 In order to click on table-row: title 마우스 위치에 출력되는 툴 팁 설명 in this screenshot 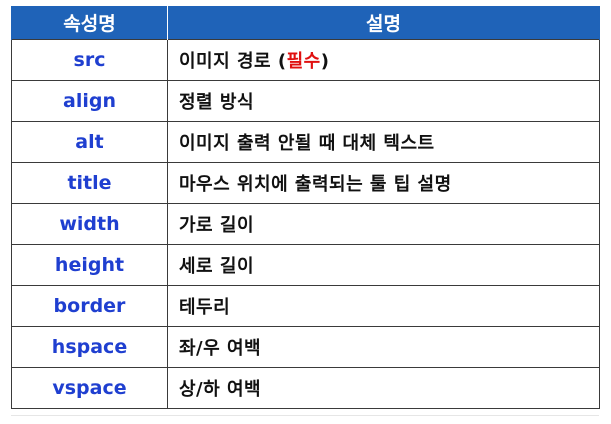, I will do `click(305, 183)`.